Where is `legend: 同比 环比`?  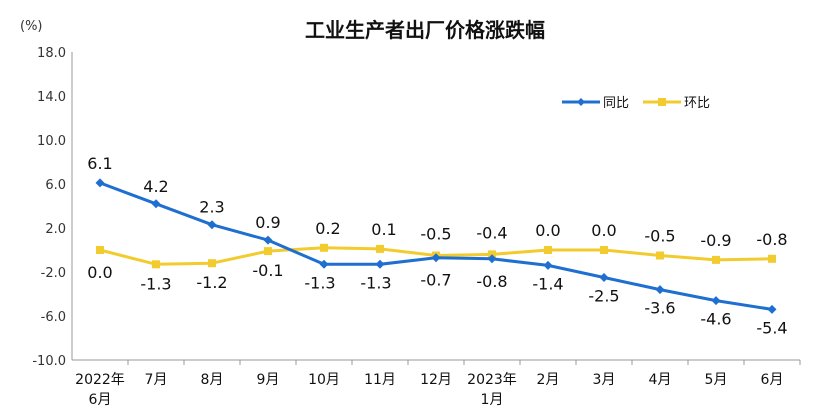
legend: 同比 环比 is located at coordinates (636, 103).